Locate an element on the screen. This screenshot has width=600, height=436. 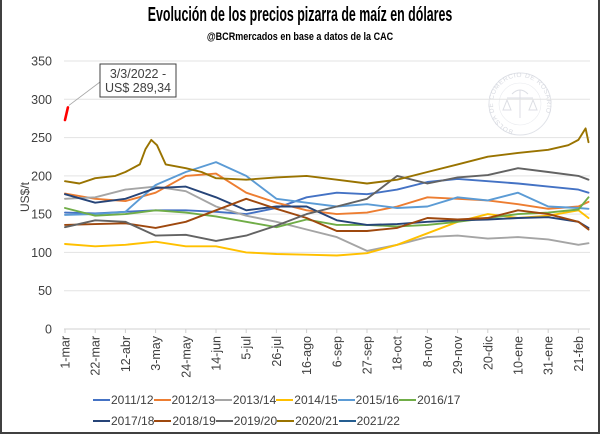
legend-item: 2012/13 is located at coordinates (184, 399).